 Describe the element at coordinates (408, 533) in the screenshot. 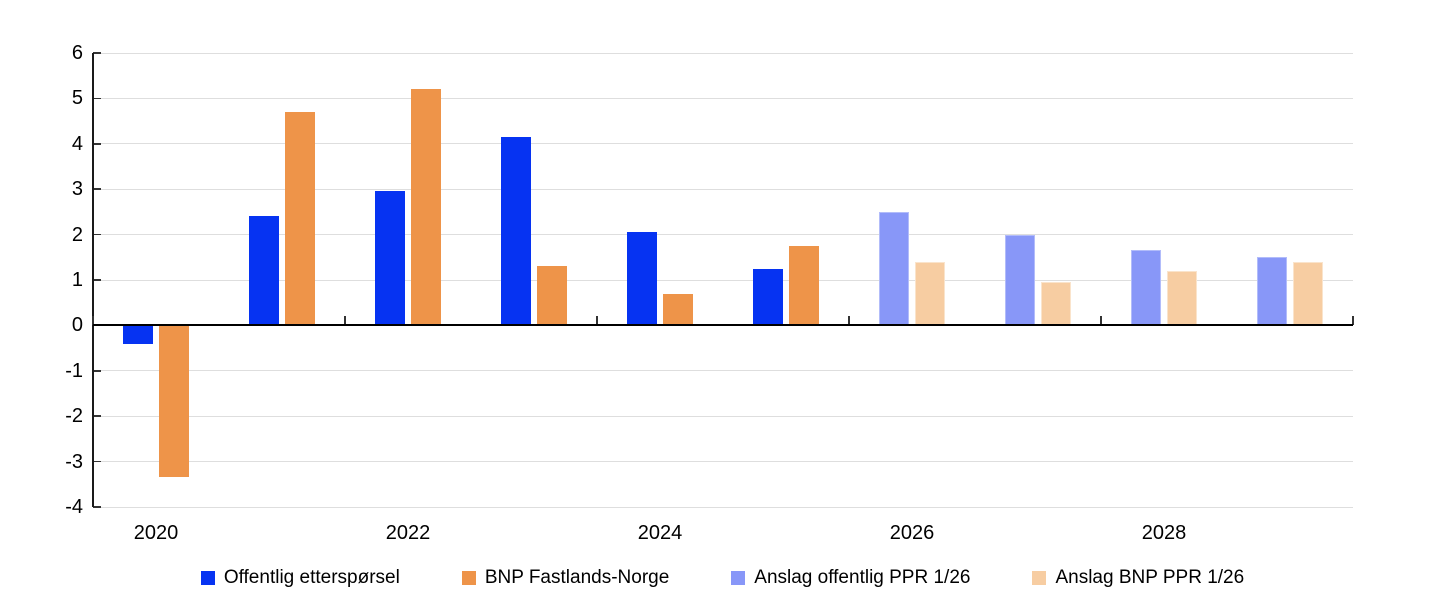

I see `x-axis-label-2022: 2022` at that location.